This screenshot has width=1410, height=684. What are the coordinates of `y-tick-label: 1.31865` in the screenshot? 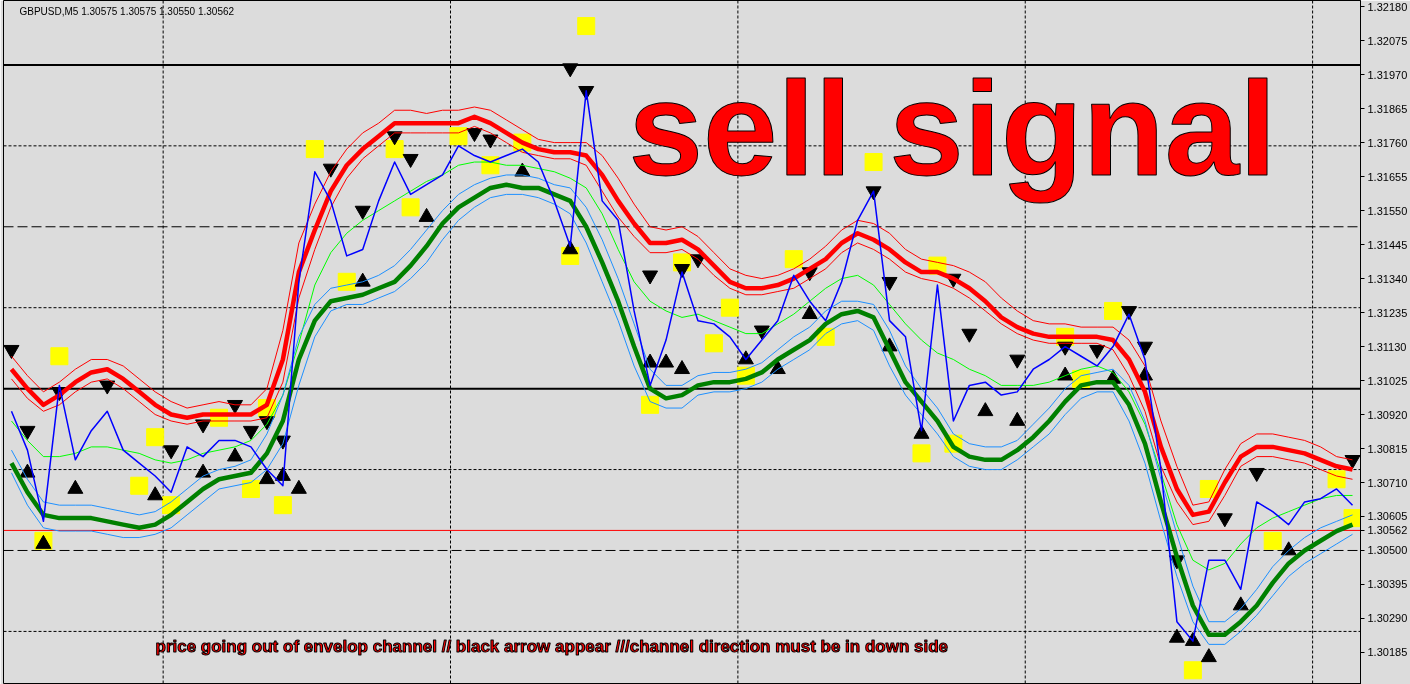 It's located at (1387, 108).